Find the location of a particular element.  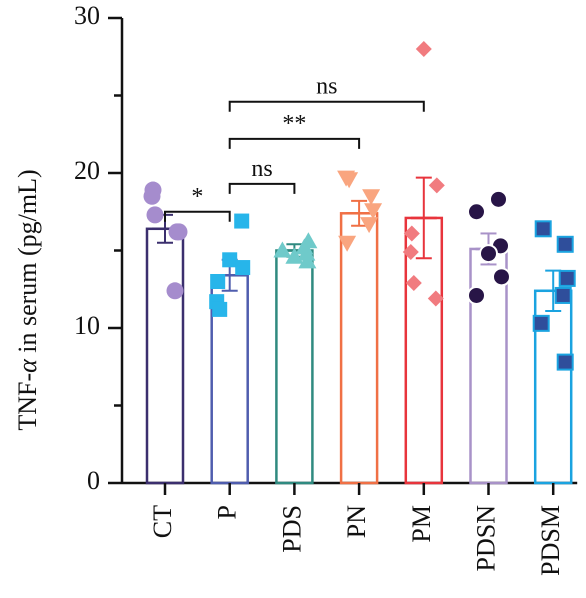

significance-brackets: * ns ** ns is located at coordinates (294, 148).